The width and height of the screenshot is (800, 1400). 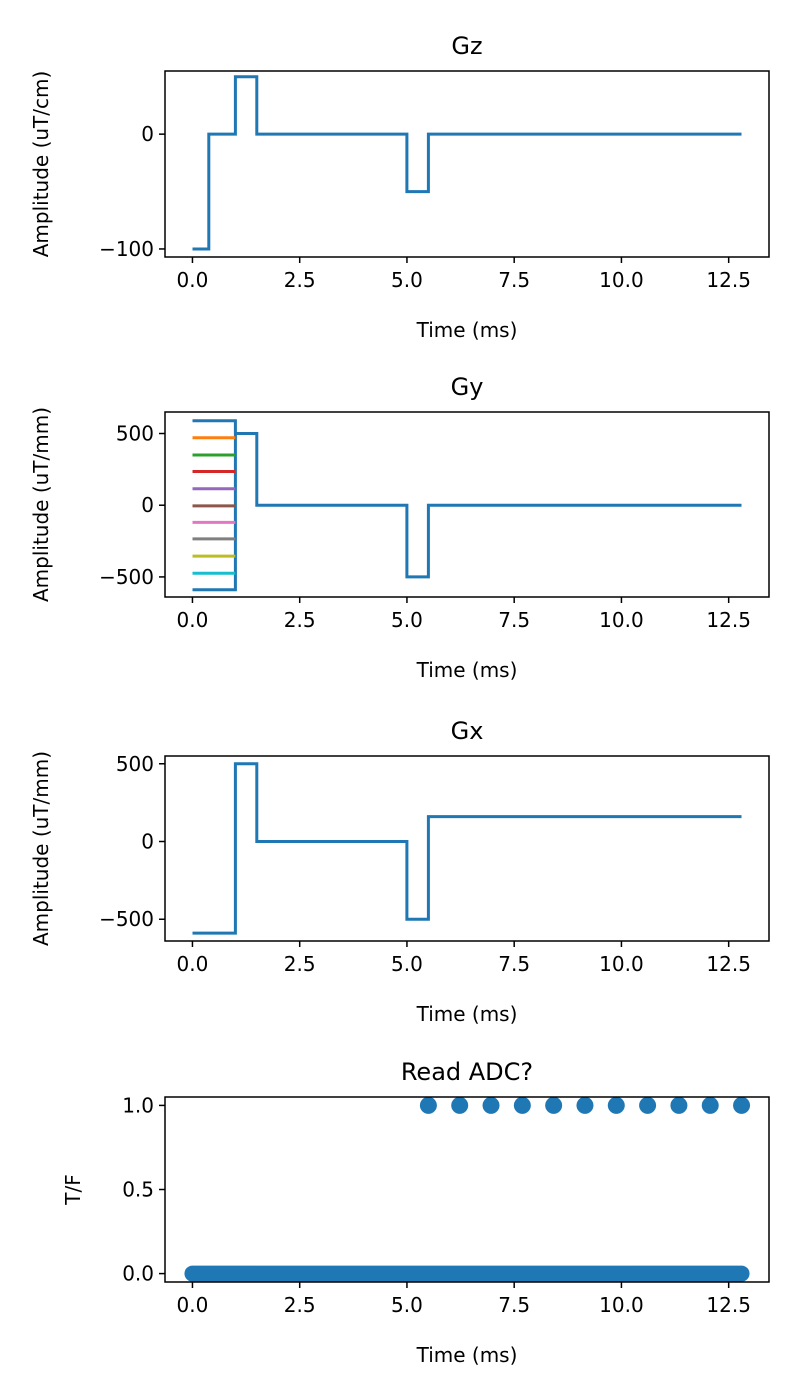 I want to click on chart-title: Gz, so click(x=466, y=46).